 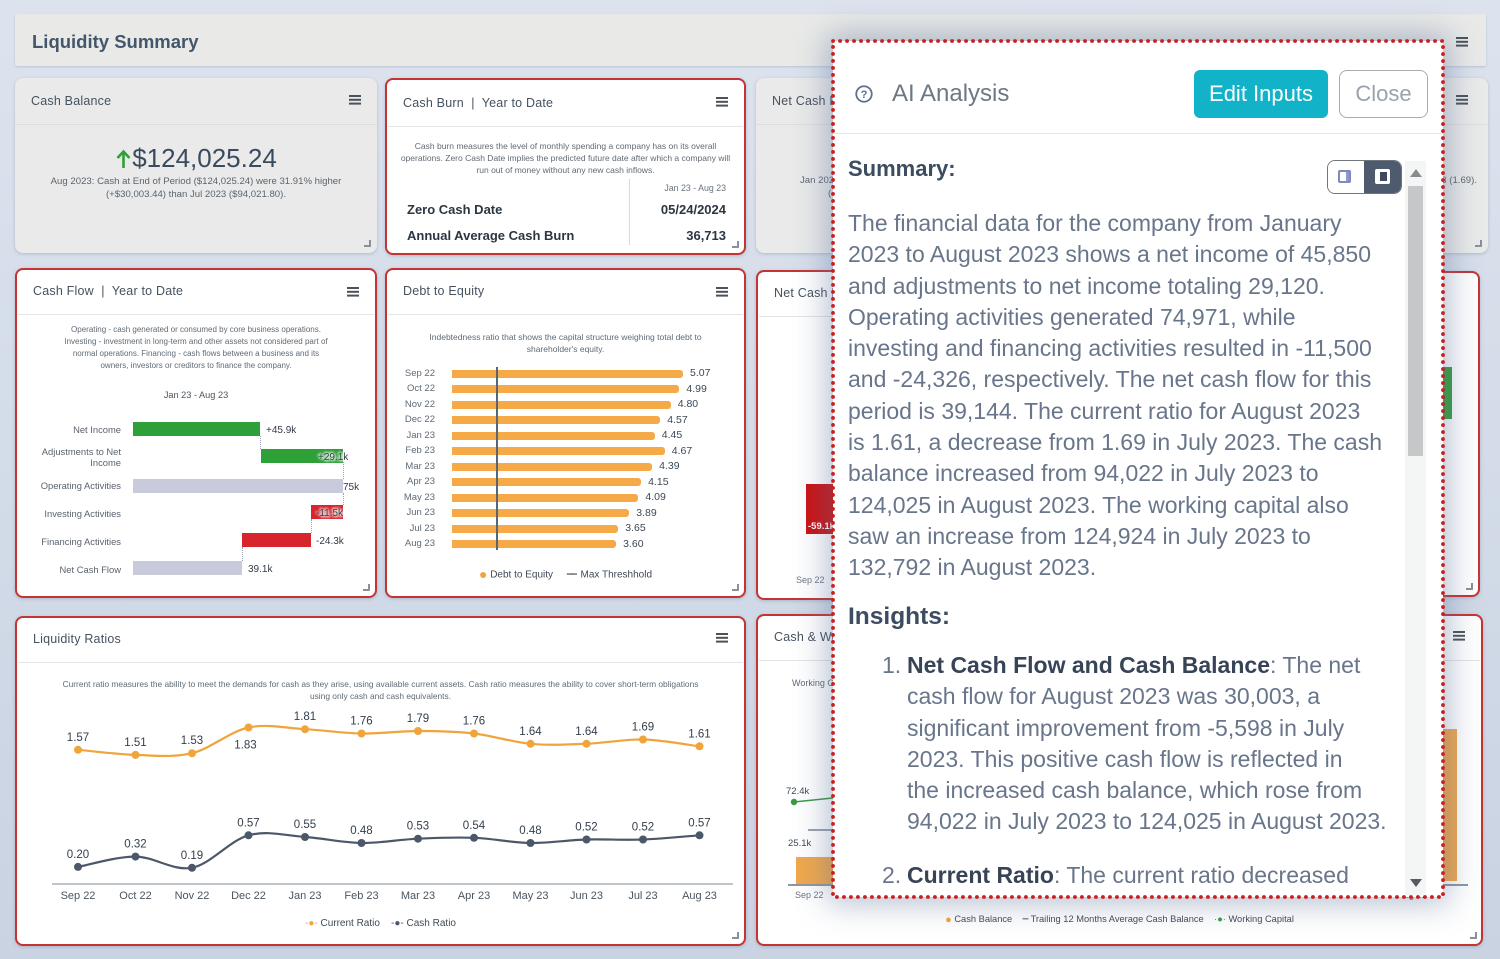 I want to click on svg-text: Jan 23, so click(x=304, y=896).